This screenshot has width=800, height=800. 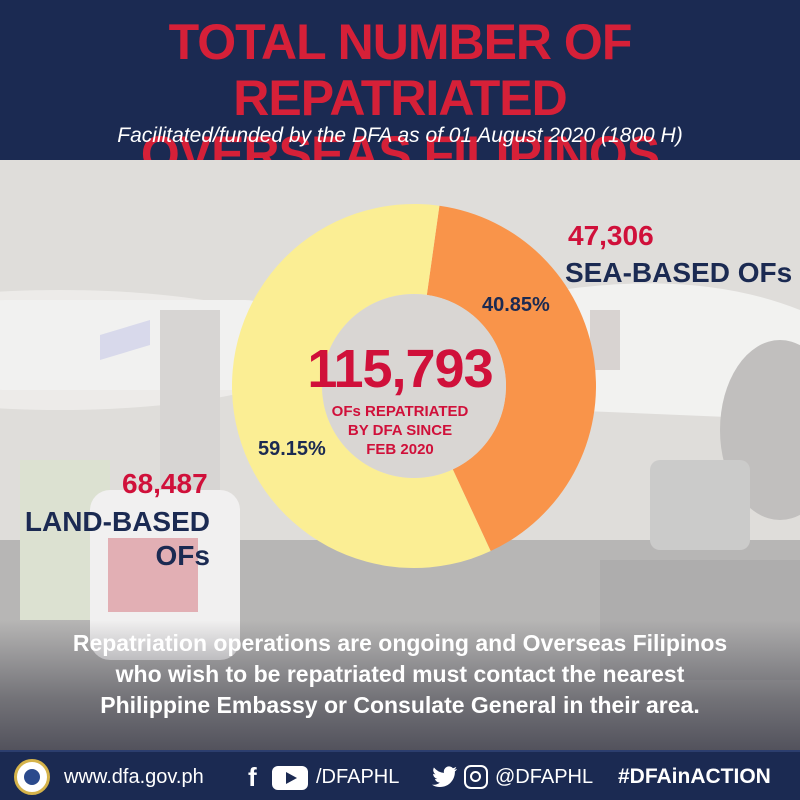 I want to click on donut-center, so click(x=414, y=386).